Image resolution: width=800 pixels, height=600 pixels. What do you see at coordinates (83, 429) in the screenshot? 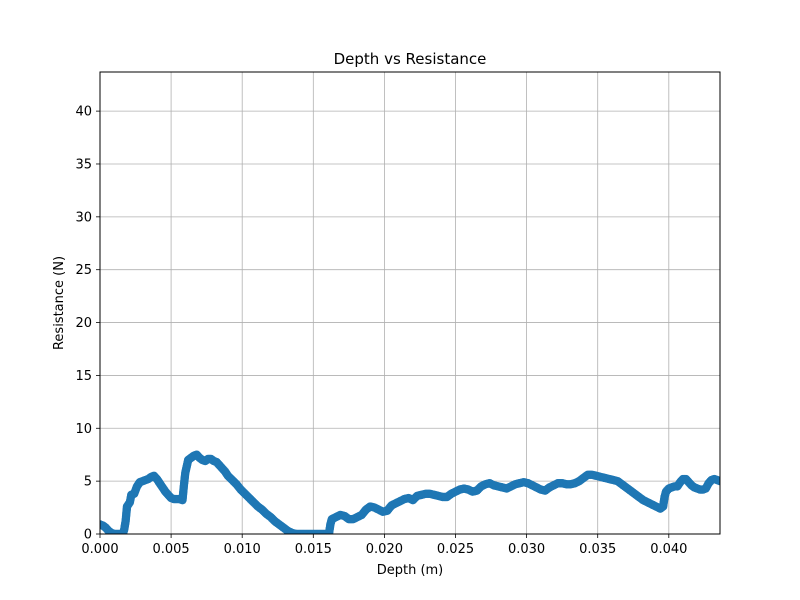
I see `y-tick-label: 10` at bounding box center [83, 429].